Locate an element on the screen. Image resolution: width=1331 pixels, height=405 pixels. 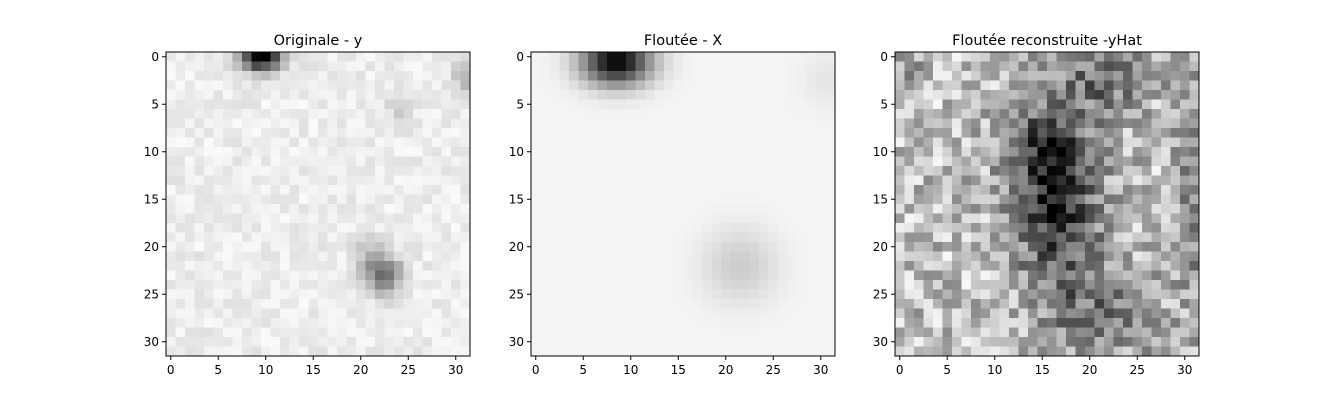
y-tick-label: 10 is located at coordinates (880, 152).